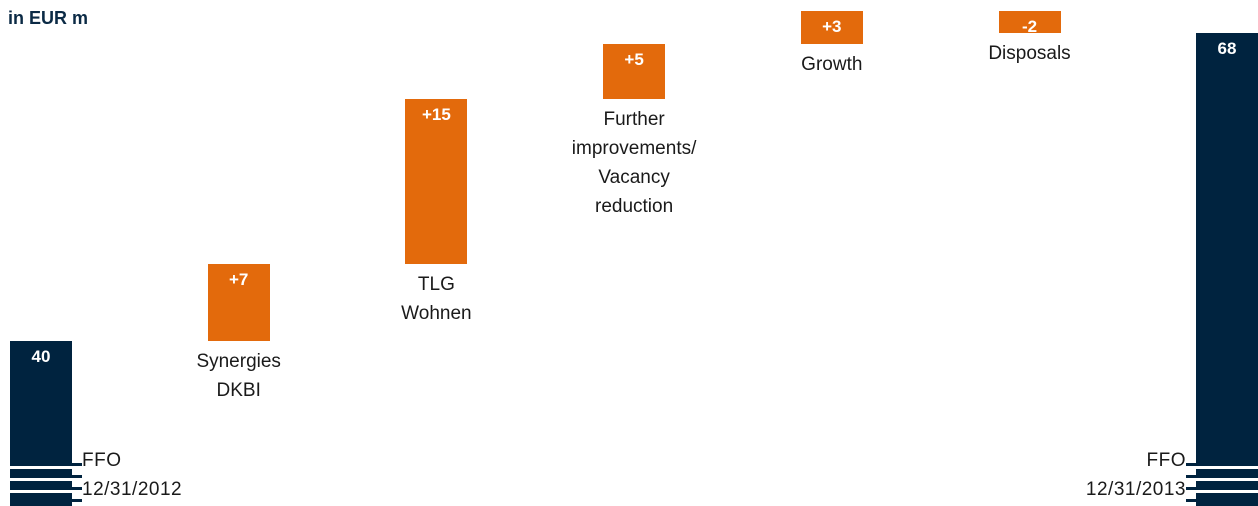 This screenshot has height=506, width=1258. I want to click on category-label: FFO 12/31/2012, so click(132, 475).